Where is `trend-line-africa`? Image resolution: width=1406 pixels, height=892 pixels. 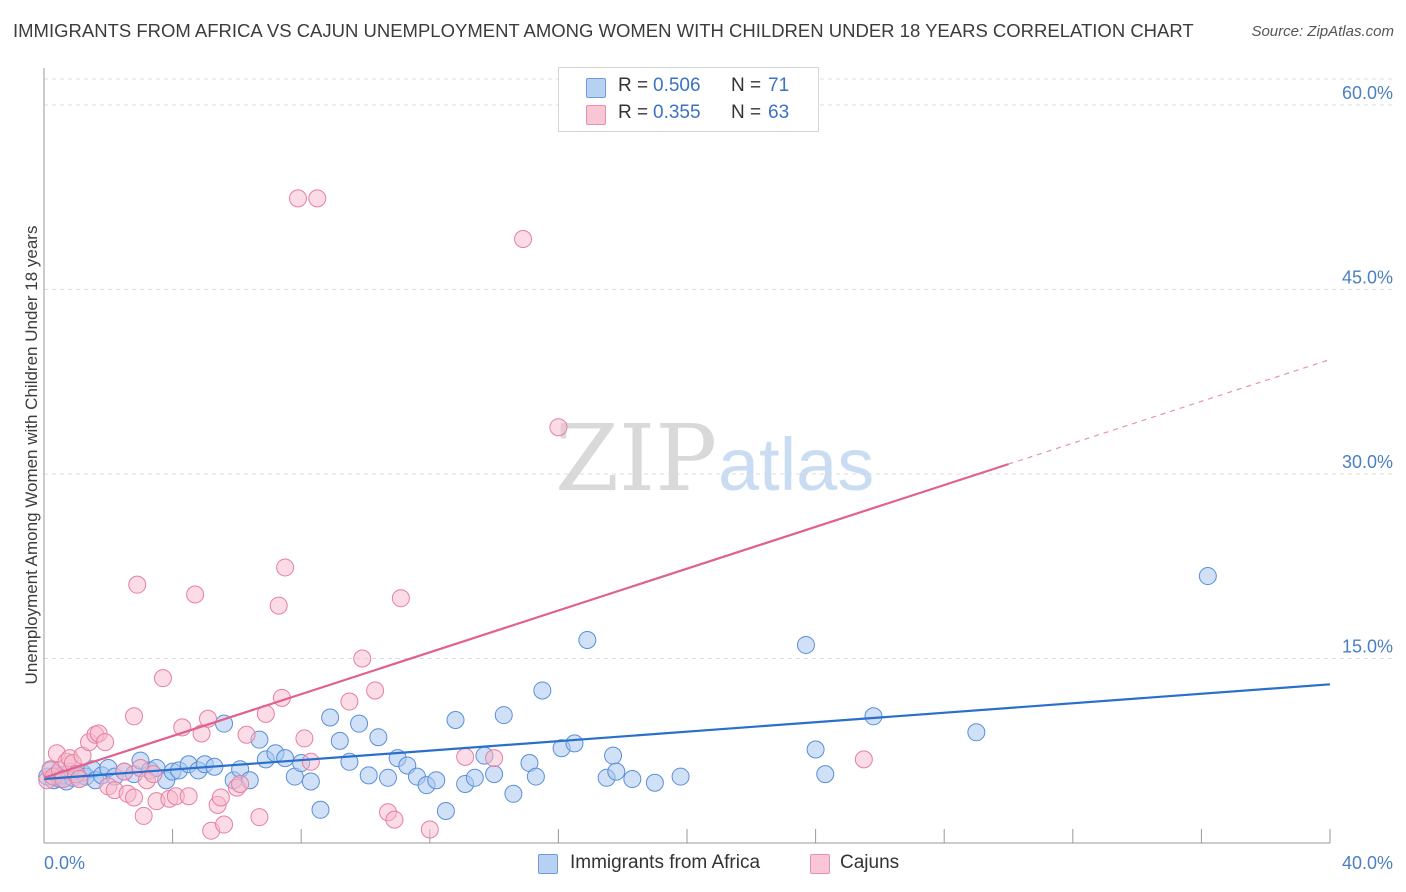 trend-line-africa is located at coordinates (687, 732).